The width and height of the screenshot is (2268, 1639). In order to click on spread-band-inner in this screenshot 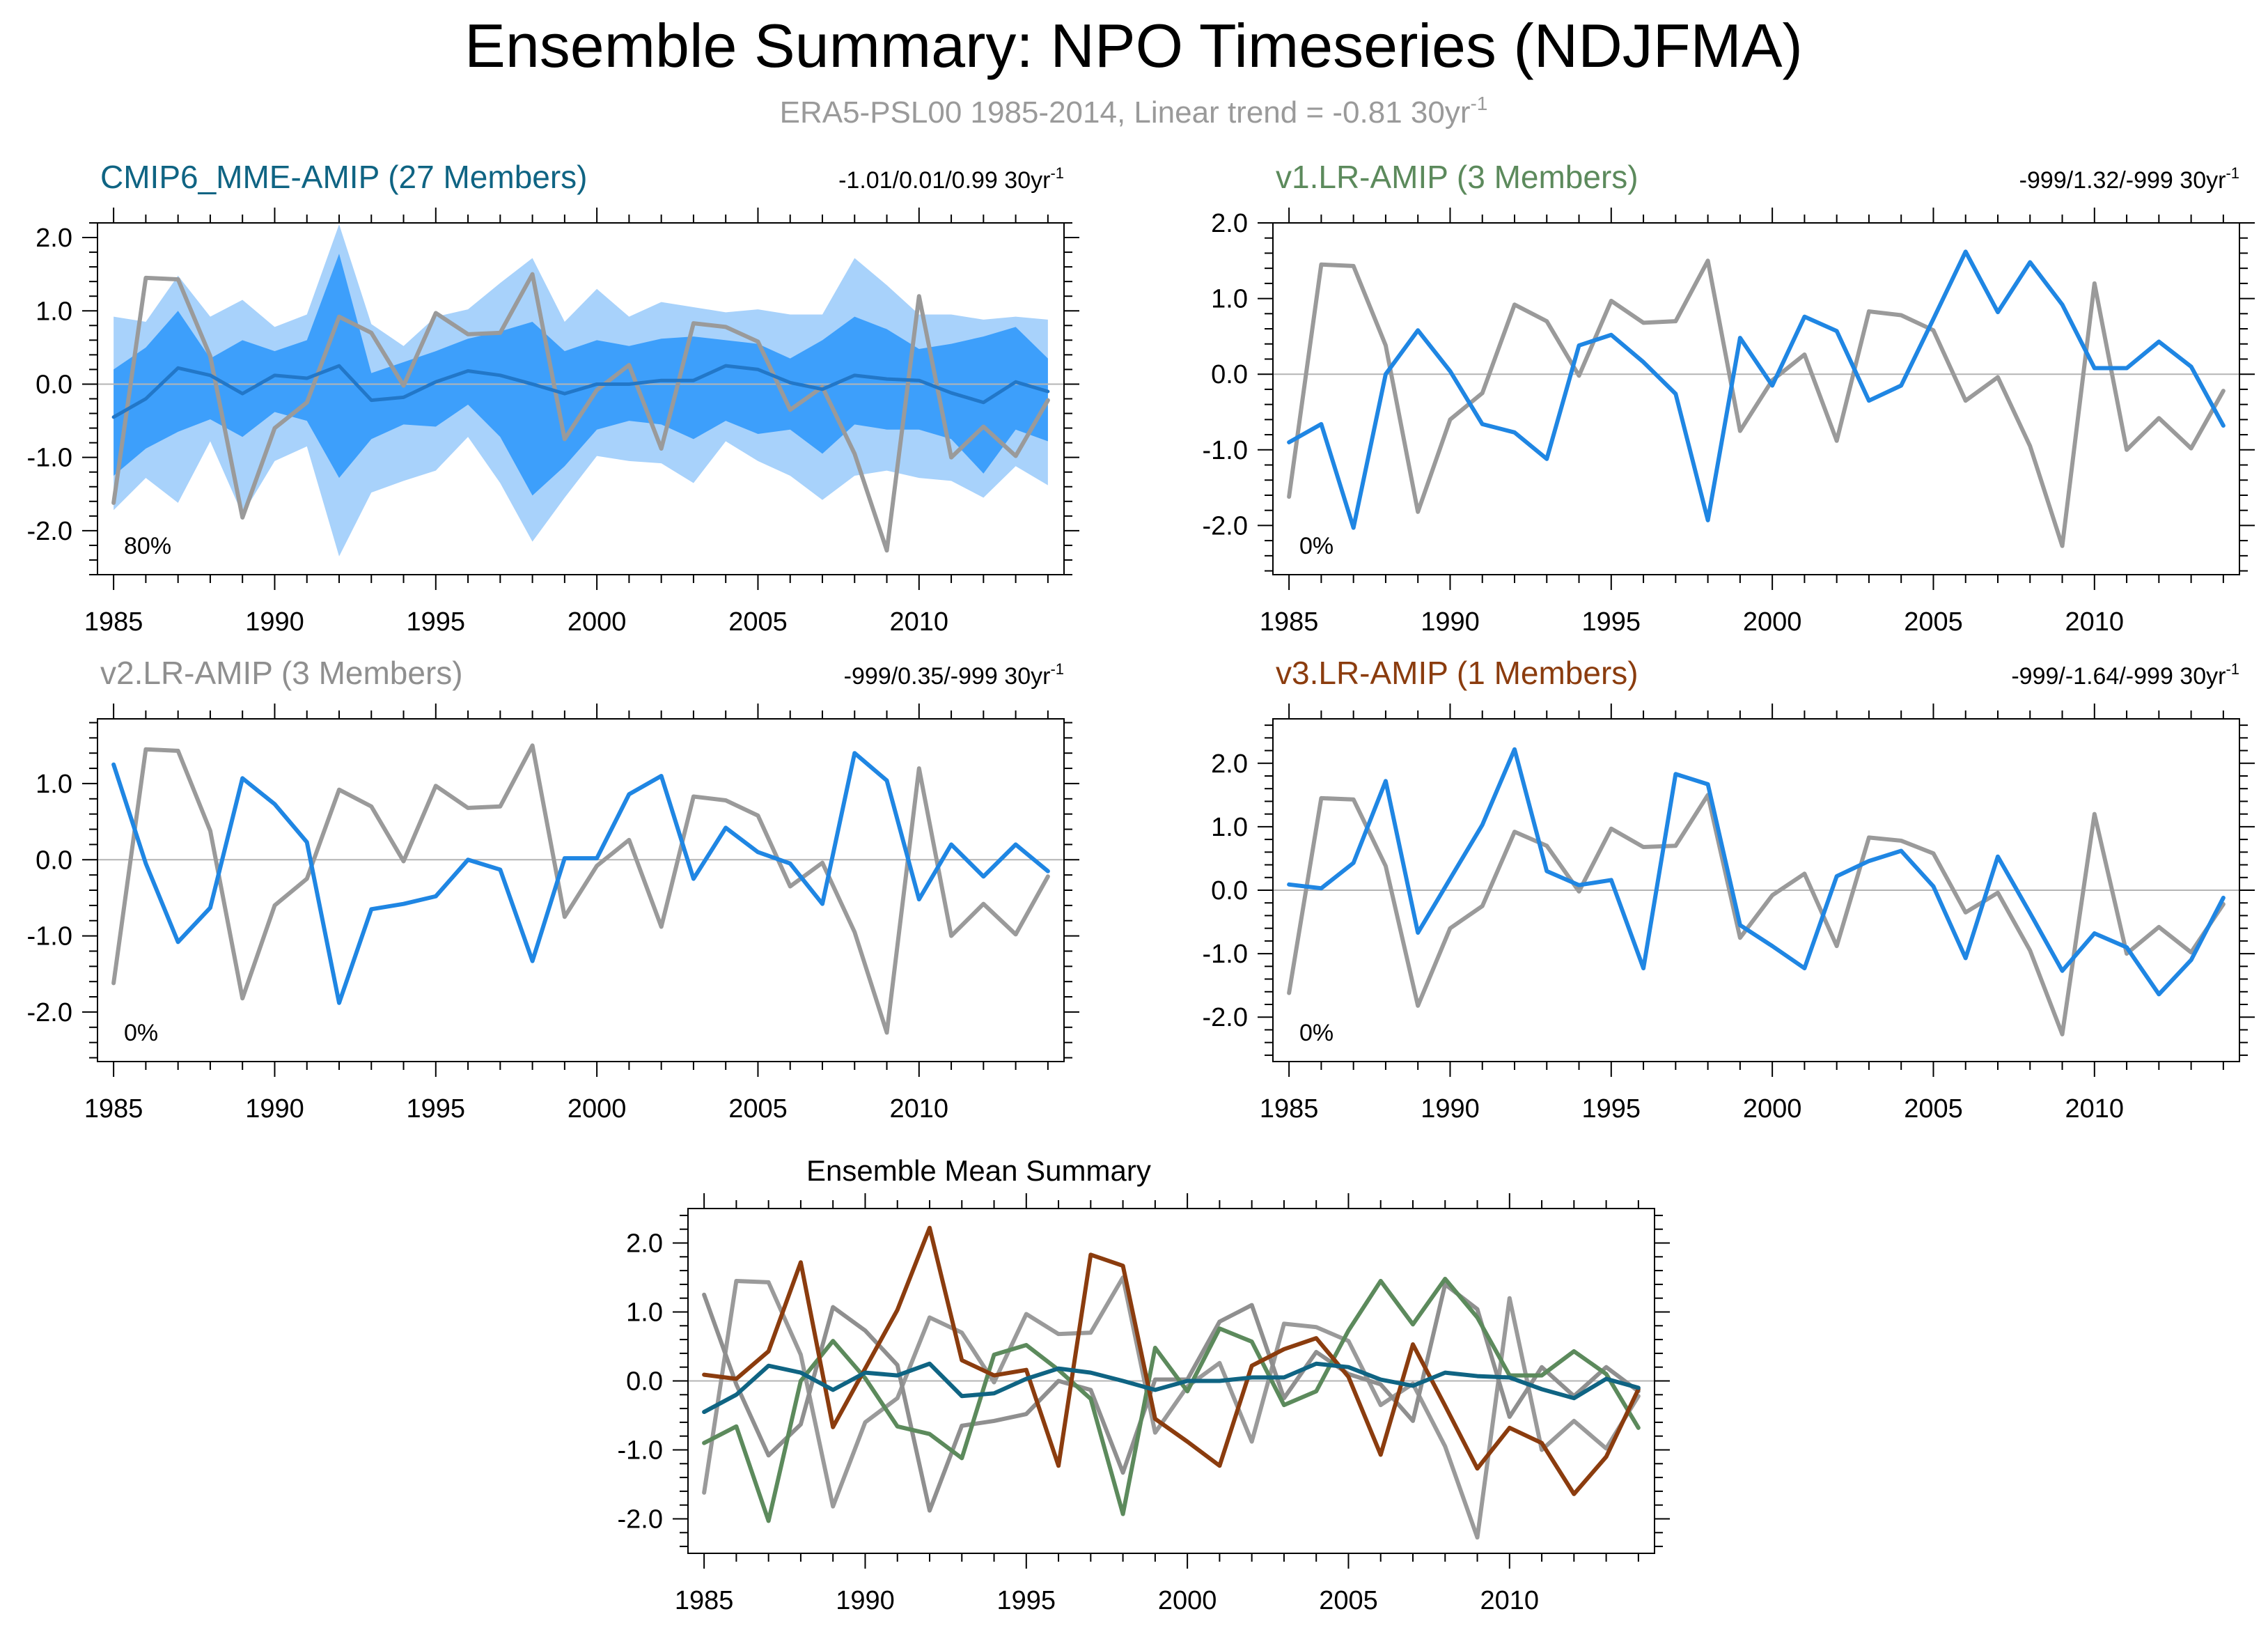, I will do `click(581, 375)`.